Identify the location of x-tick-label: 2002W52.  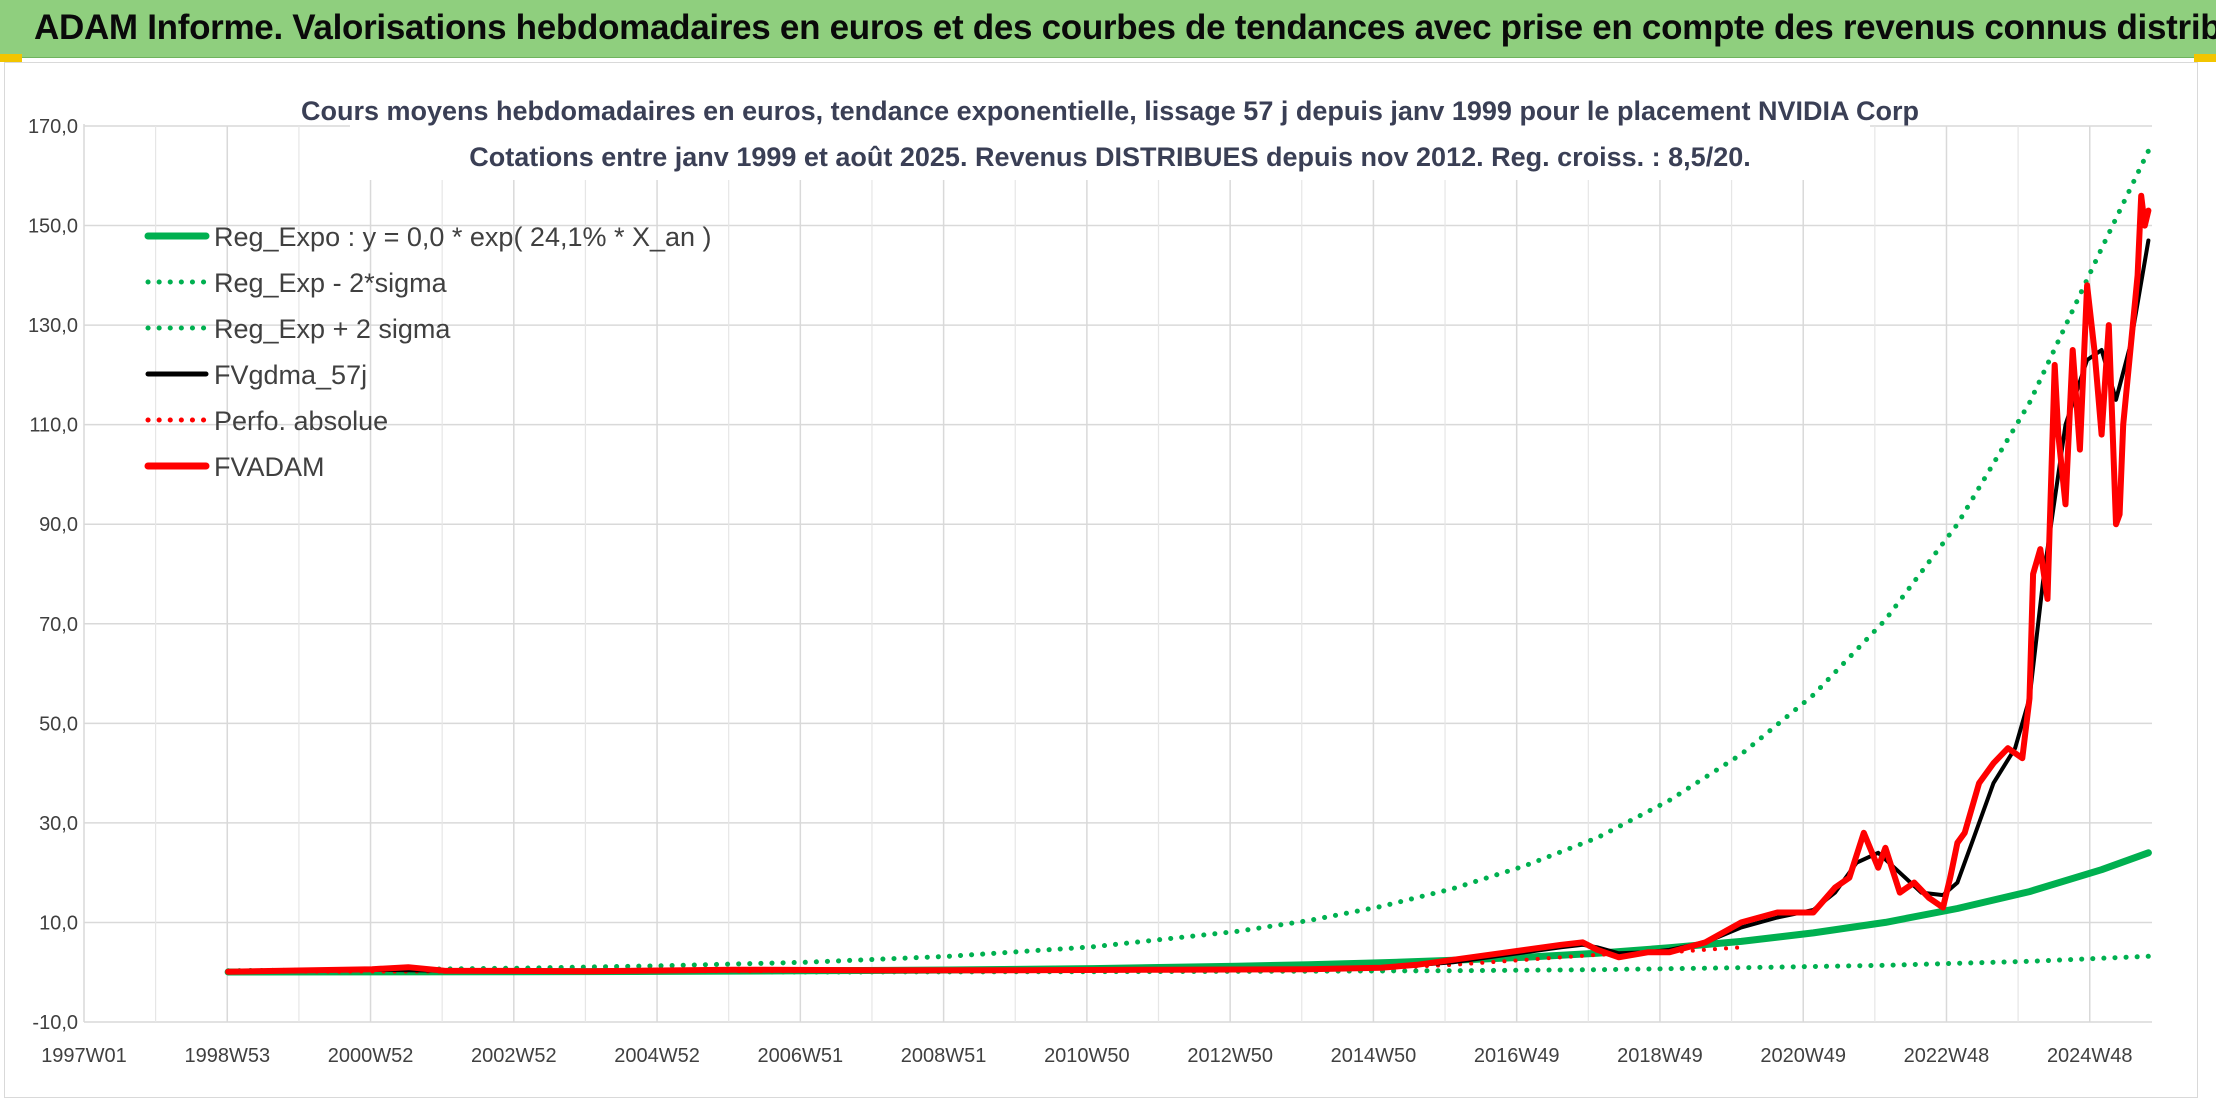
(514, 1056).